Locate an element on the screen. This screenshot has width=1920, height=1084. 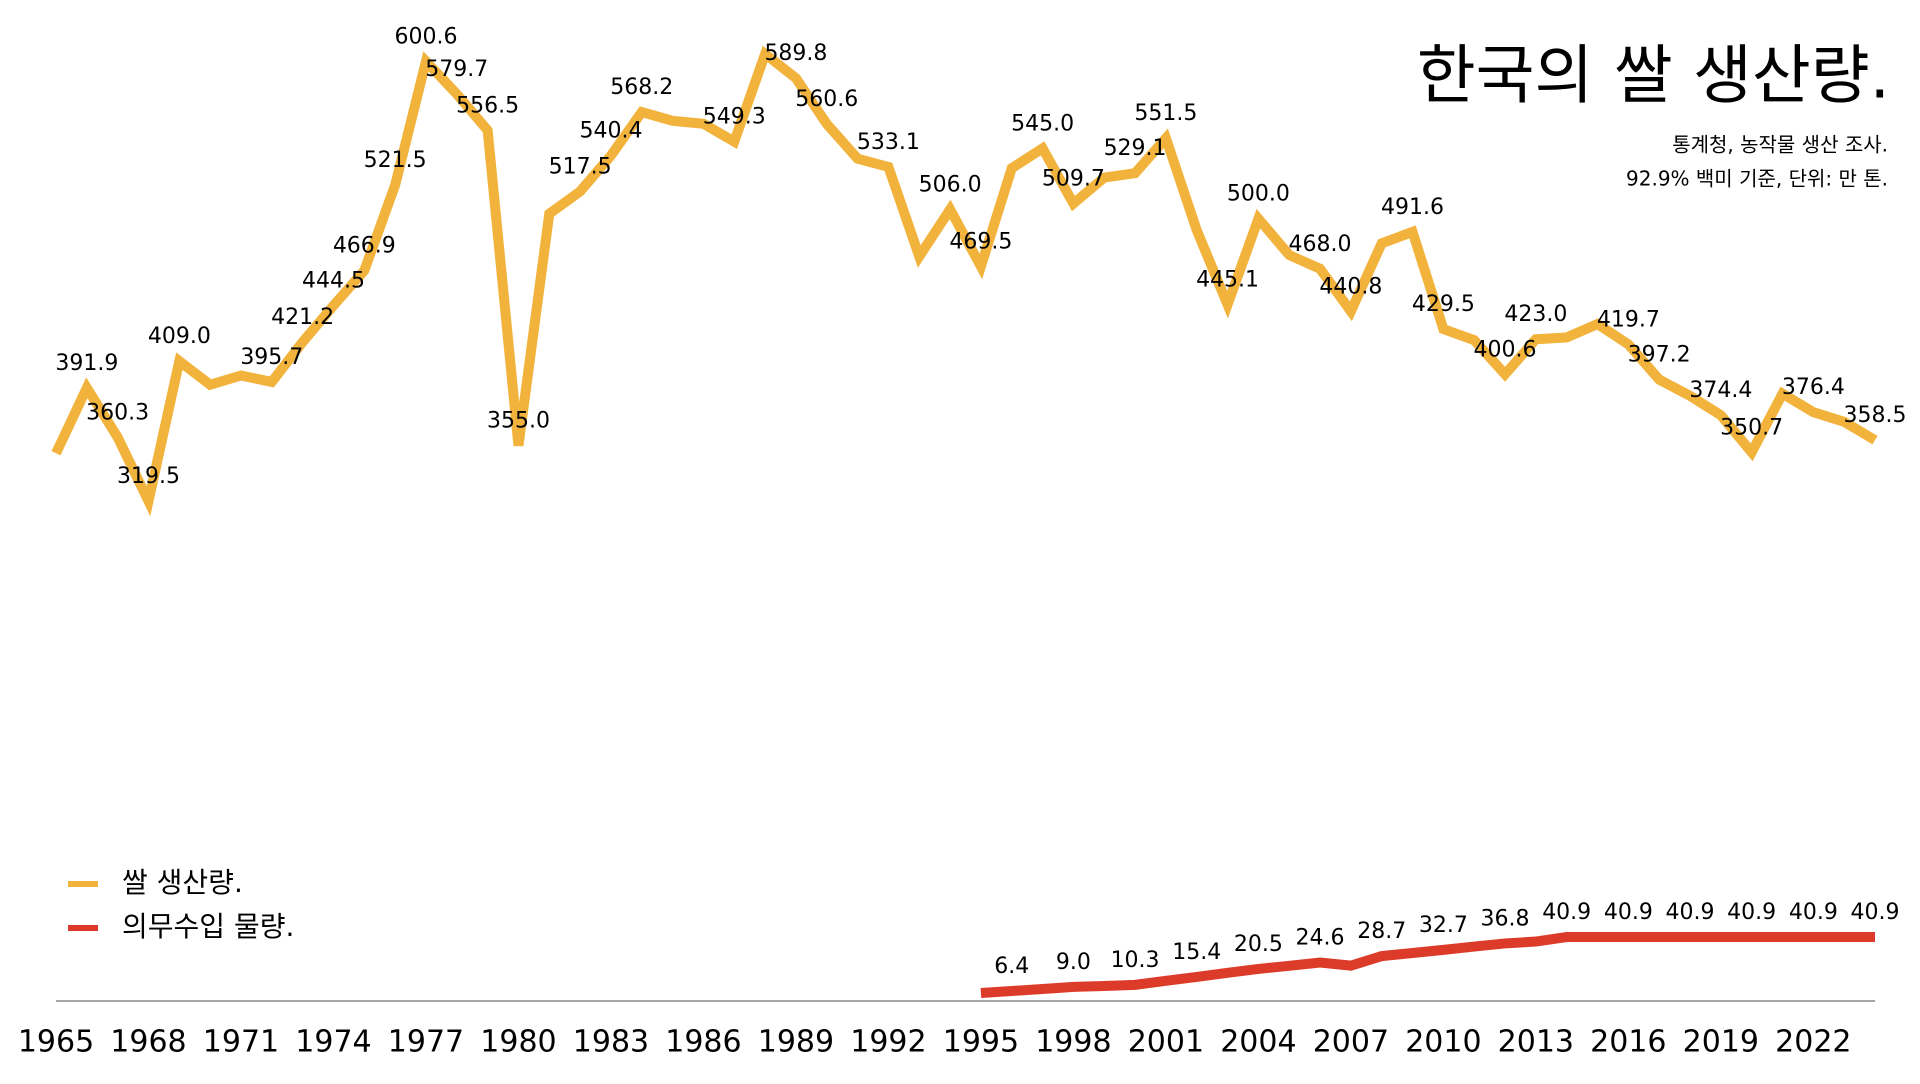
data-label: 395.7 is located at coordinates (271, 357).